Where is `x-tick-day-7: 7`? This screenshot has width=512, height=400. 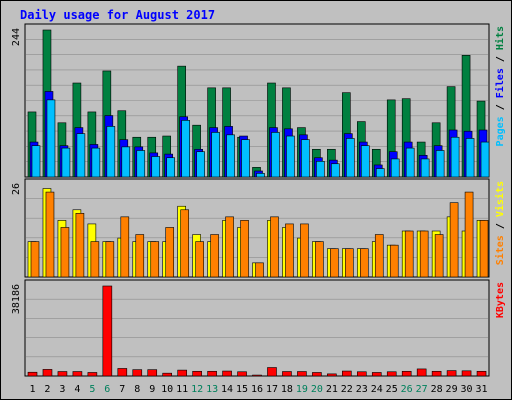 x-tick-day-7: 7 is located at coordinates (122, 389).